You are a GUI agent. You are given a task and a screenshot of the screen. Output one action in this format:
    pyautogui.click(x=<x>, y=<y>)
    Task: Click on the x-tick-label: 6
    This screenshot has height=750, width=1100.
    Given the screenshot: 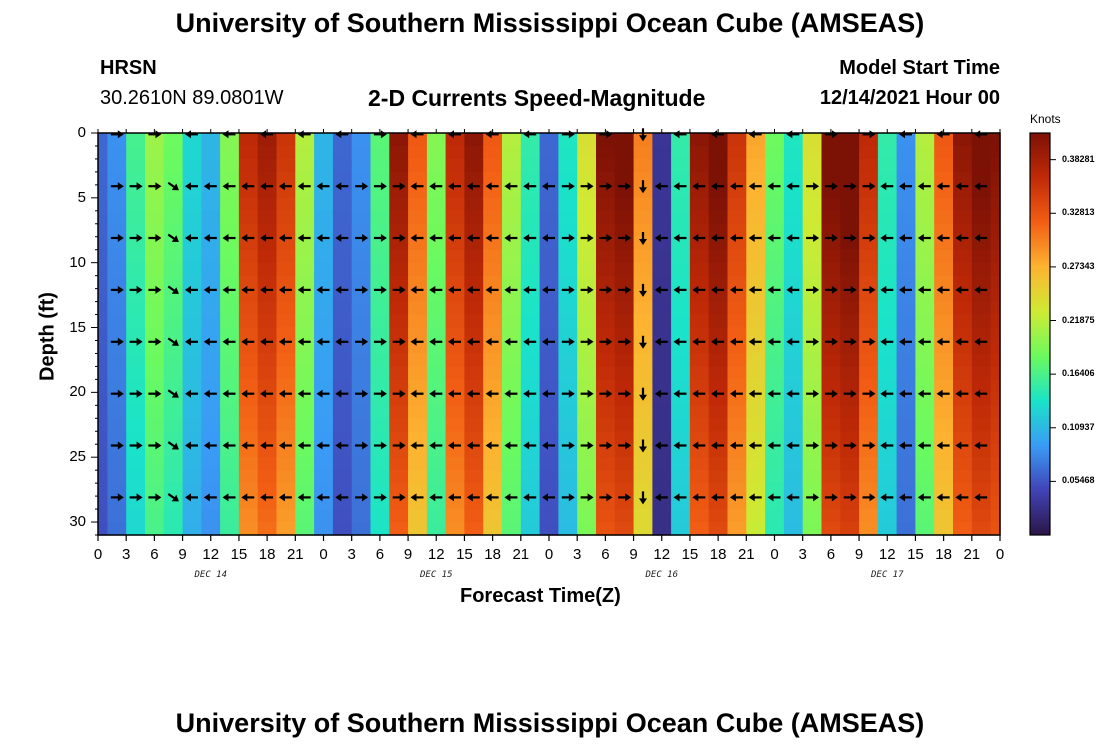 What is the action you would take?
    pyautogui.click(x=380, y=554)
    